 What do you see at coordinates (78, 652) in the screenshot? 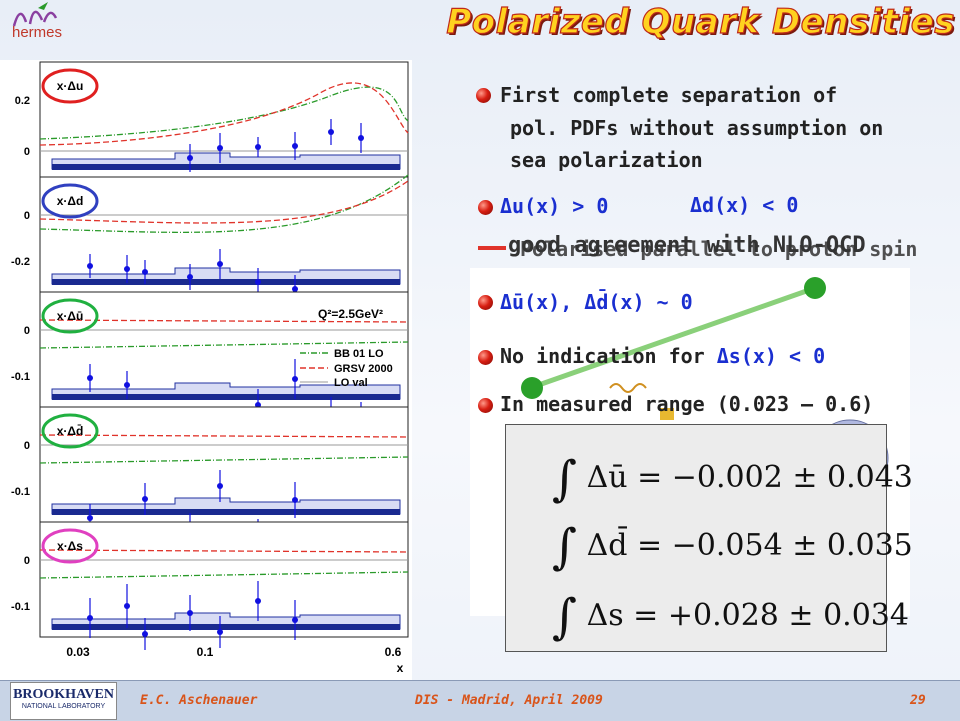
I see `x-tick-003: 0.03` at bounding box center [78, 652].